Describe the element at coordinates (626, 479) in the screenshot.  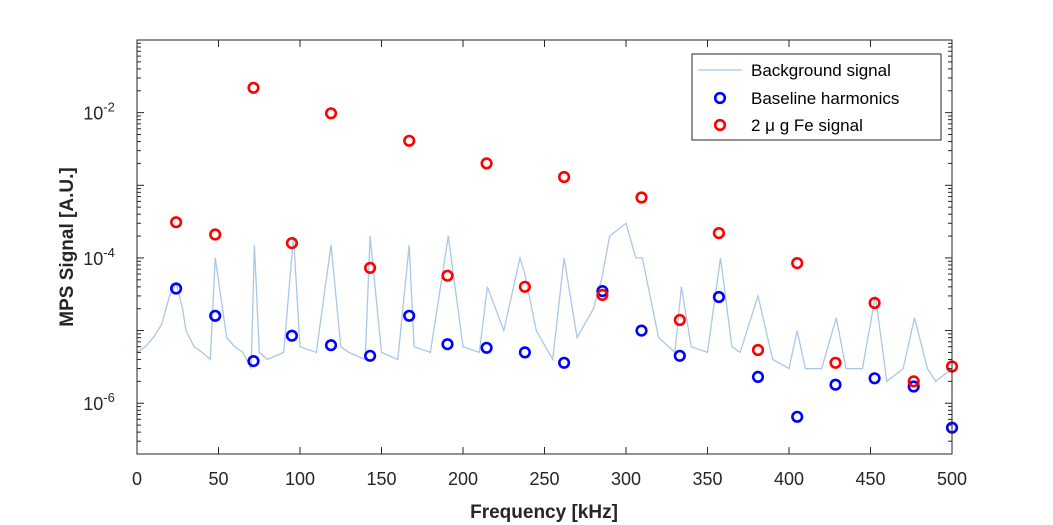
I see `x-tick-label: 300` at that location.